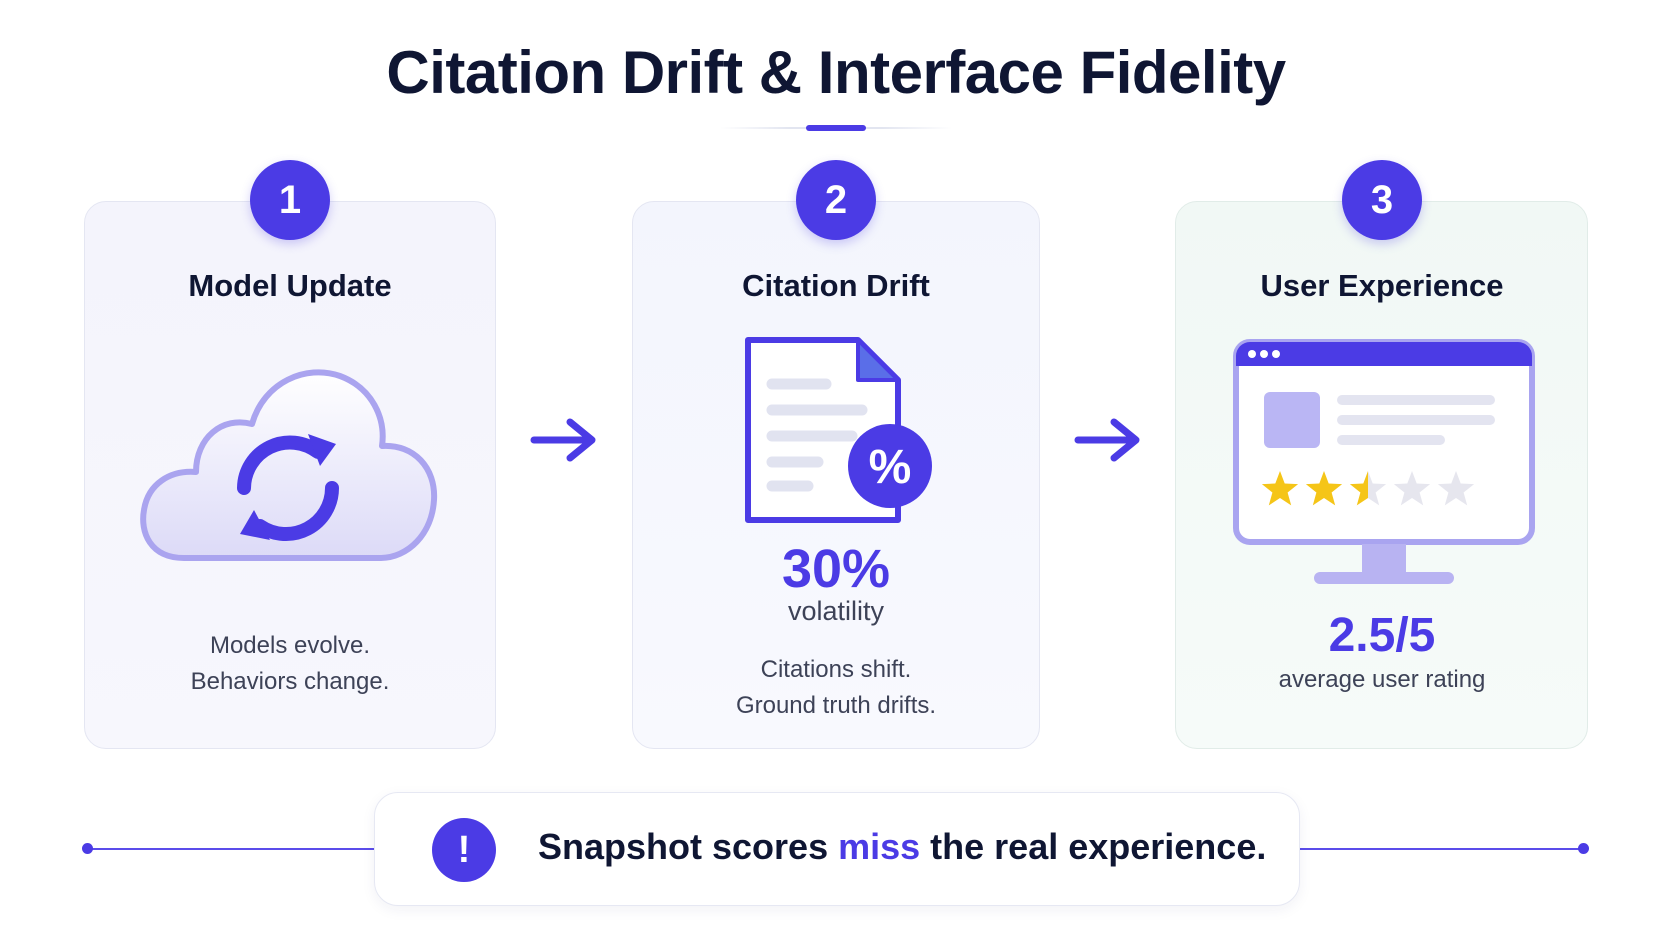  I want to click on volatility-value: 30%, so click(836, 569).